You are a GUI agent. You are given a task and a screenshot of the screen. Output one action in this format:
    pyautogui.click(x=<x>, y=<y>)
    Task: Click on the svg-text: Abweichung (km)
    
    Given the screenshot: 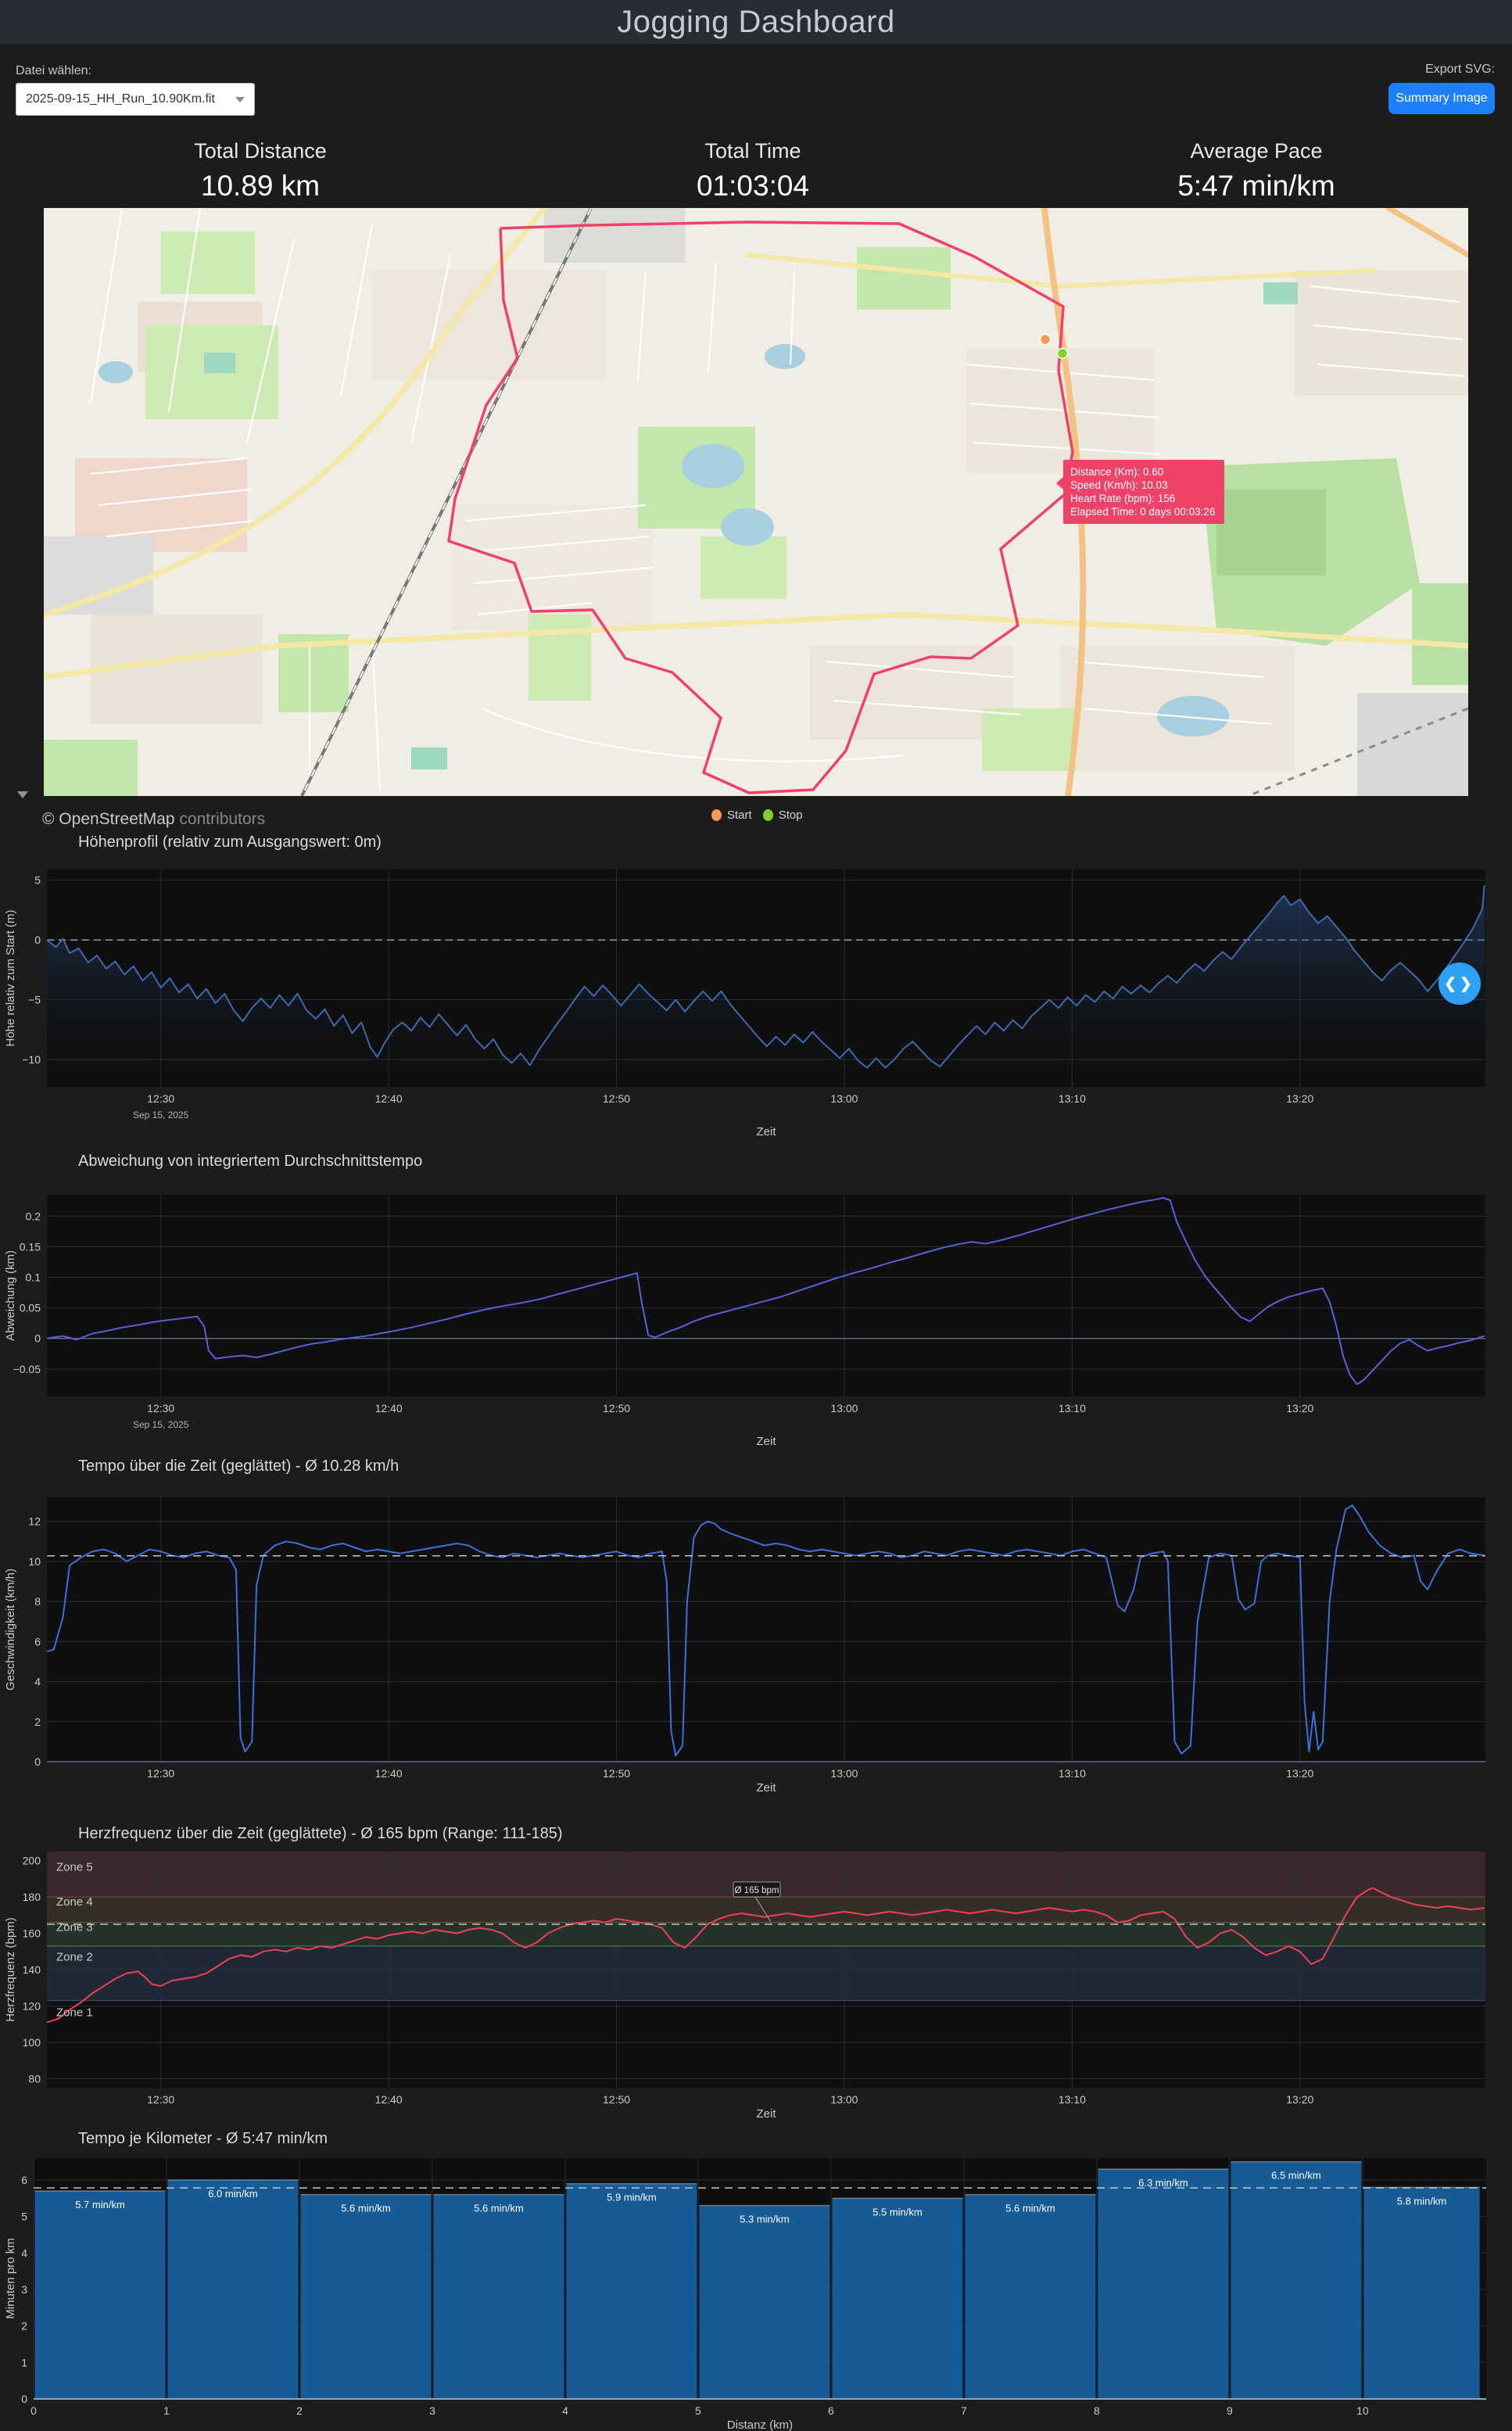 What is the action you would take?
    pyautogui.click(x=10, y=1295)
    